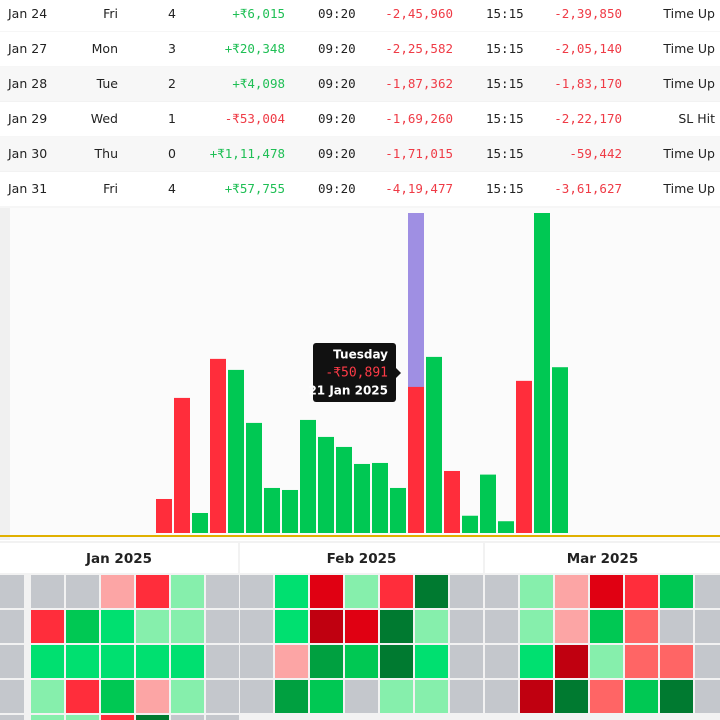 Image resolution: width=720 pixels, height=720 pixels. What do you see at coordinates (398, 373) in the screenshot?
I see `tooltip-arrow` at bounding box center [398, 373].